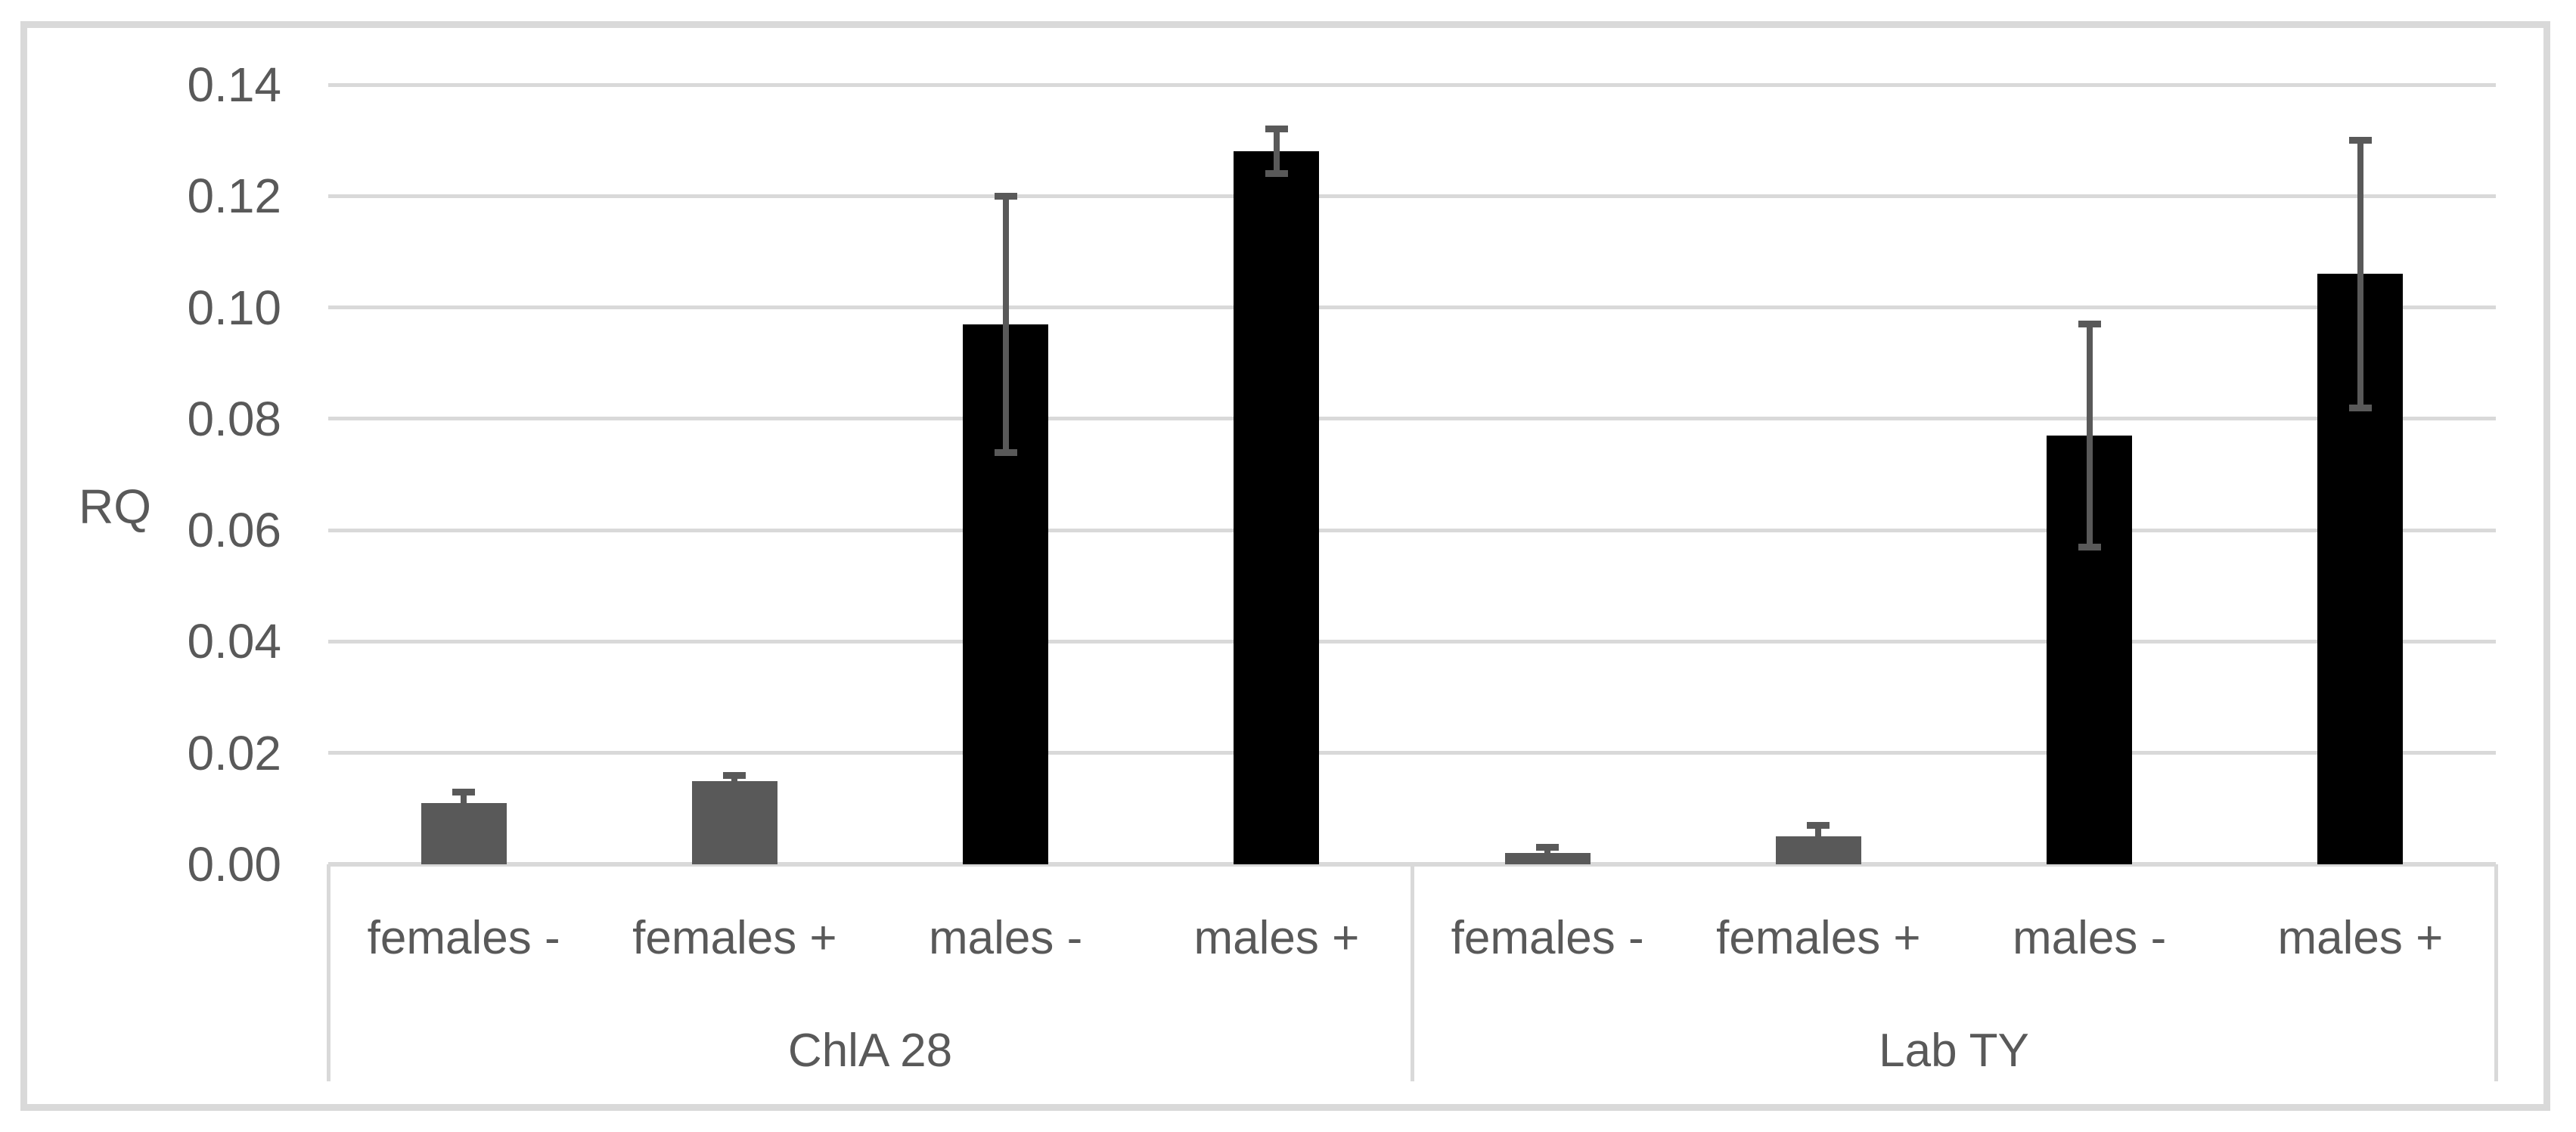 This screenshot has height=1132, width=2576. I want to click on error-bar-cap-top-lab-ty-females-plus, so click(1818, 825).